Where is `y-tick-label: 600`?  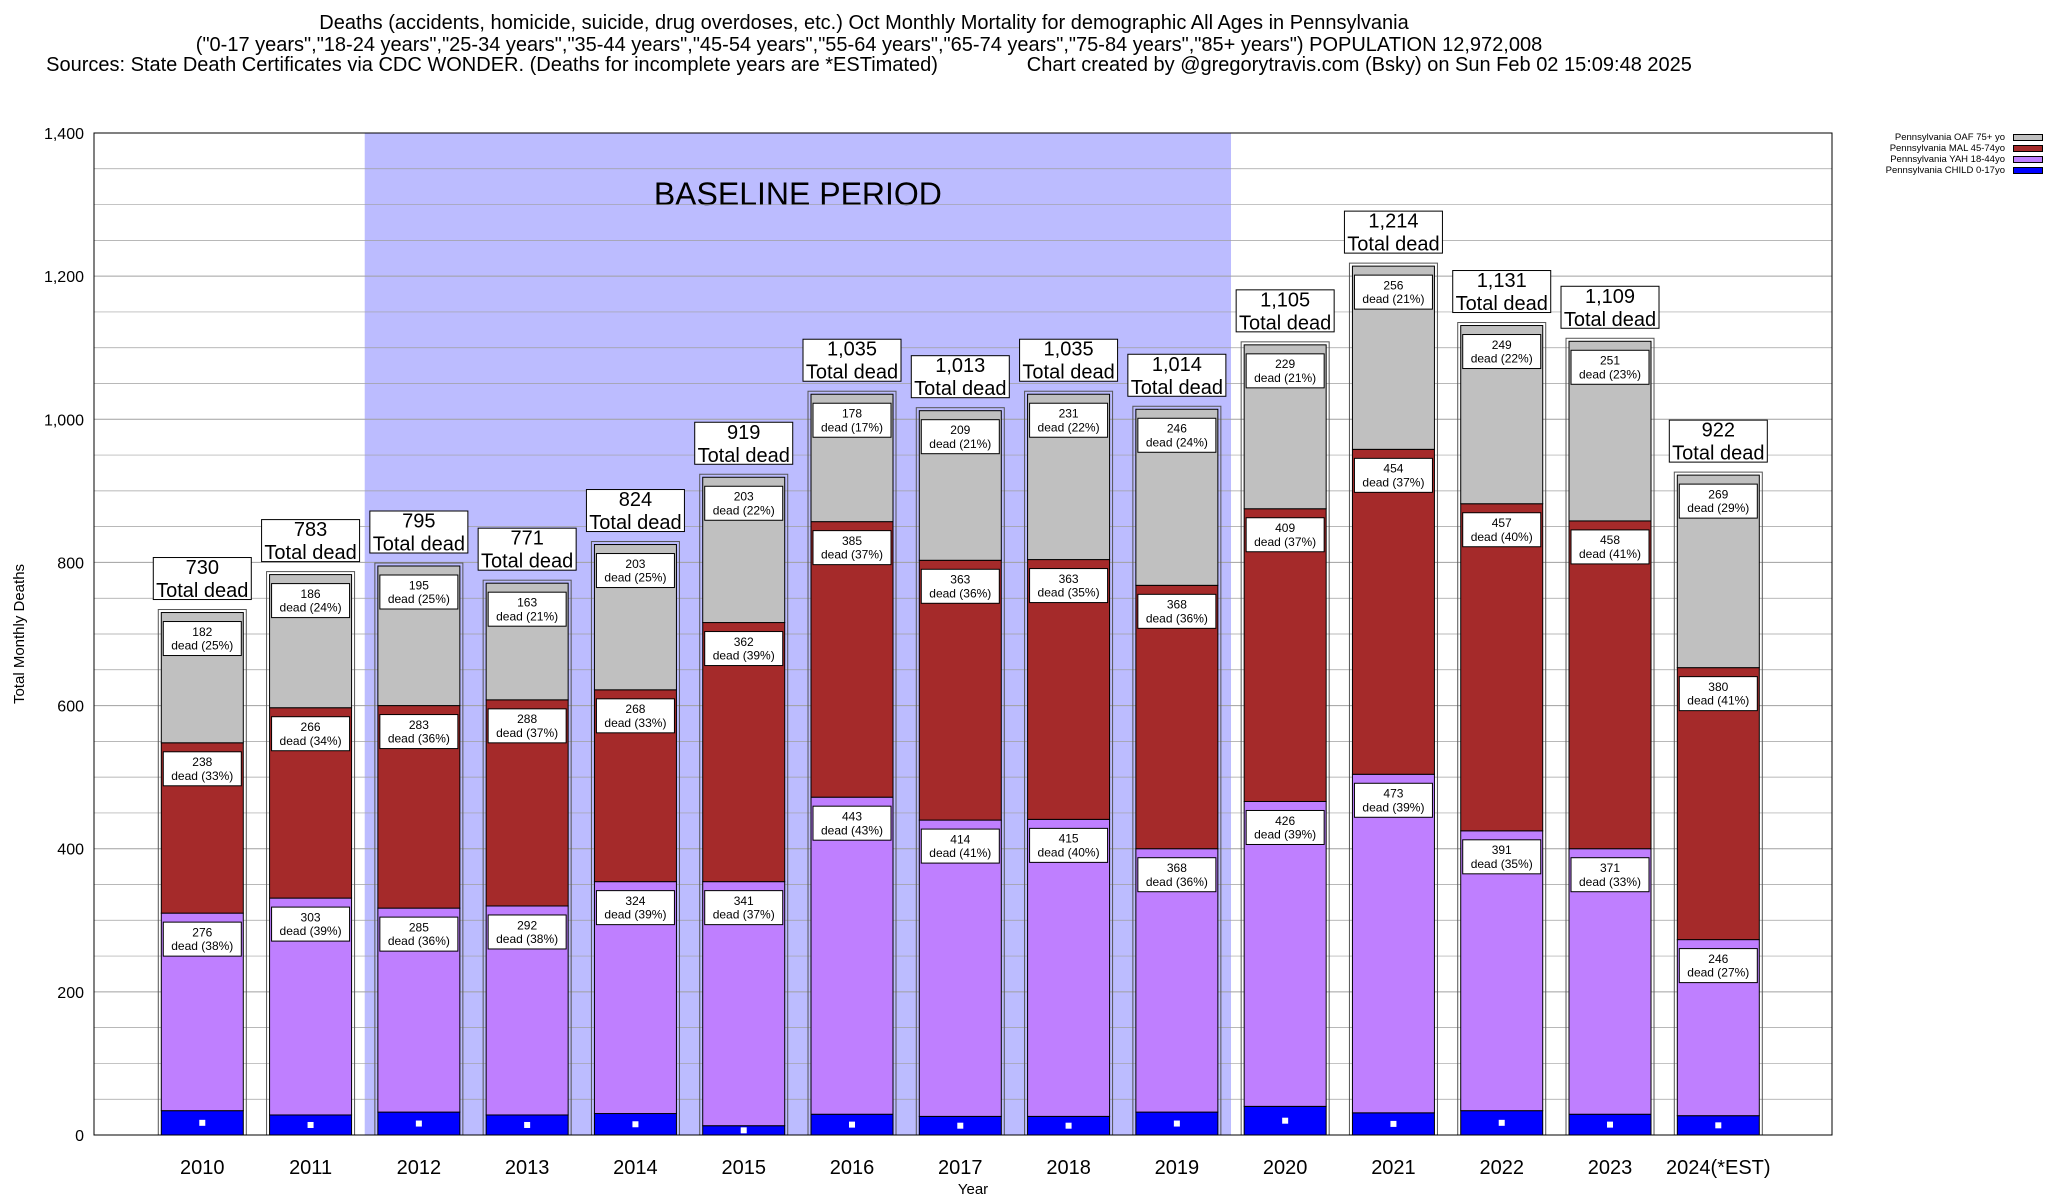
y-tick-label: 600 is located at coordinates (70, 707).